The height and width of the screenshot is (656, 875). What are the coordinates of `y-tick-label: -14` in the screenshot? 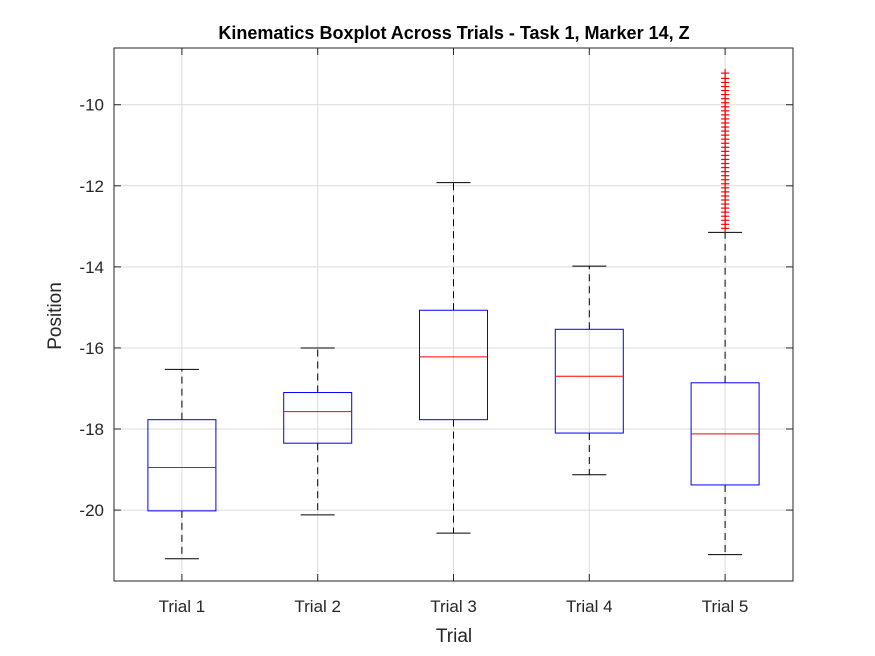 It's located at (91, 267).